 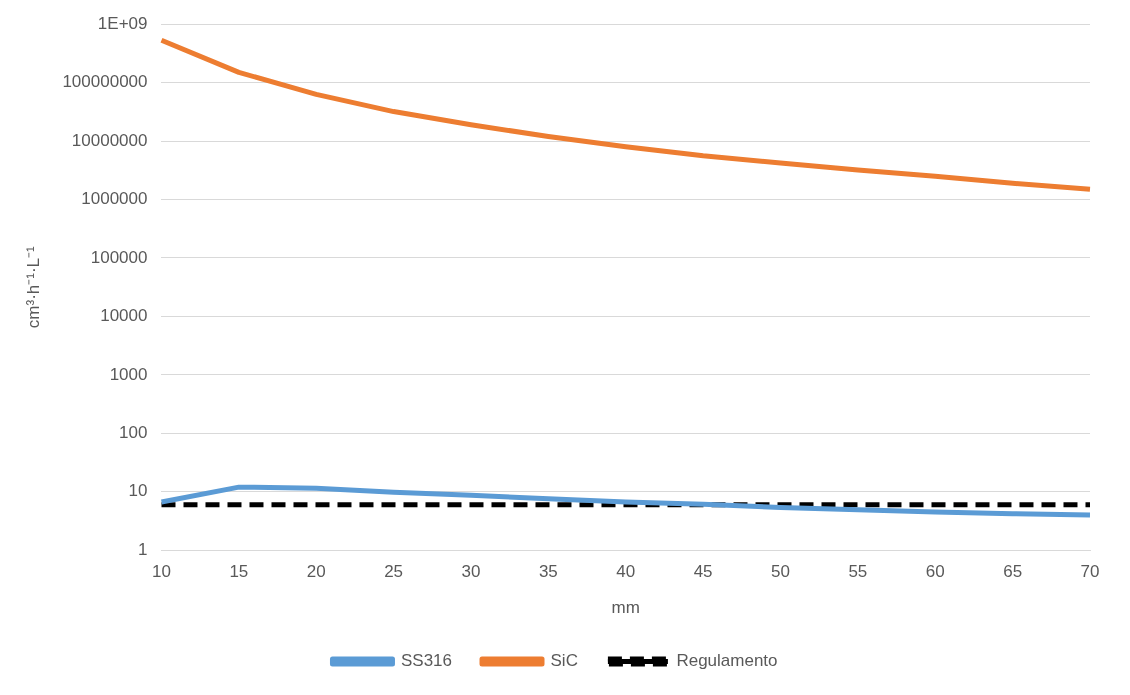 What do you see at coordinates (105, 82) in the screenshot?
I see `y-tick-label: 100000000` at bounding box center [105, 82].